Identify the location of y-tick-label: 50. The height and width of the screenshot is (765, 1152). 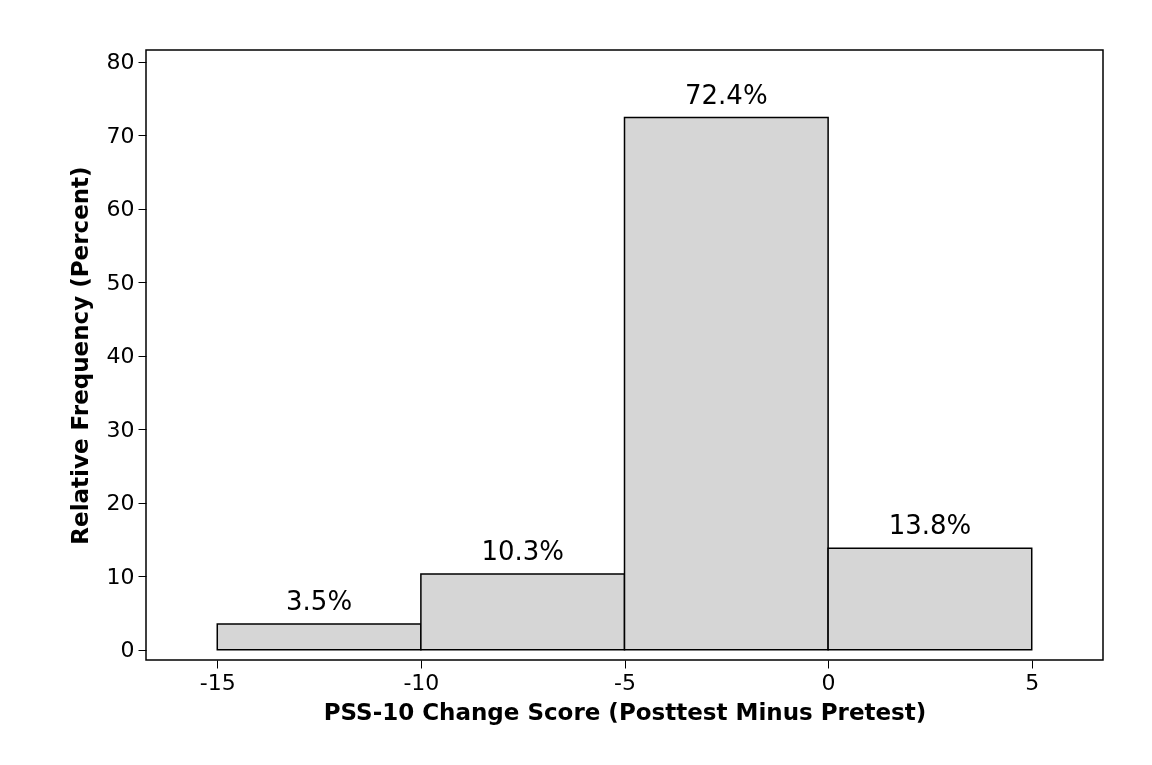
(120, 282).